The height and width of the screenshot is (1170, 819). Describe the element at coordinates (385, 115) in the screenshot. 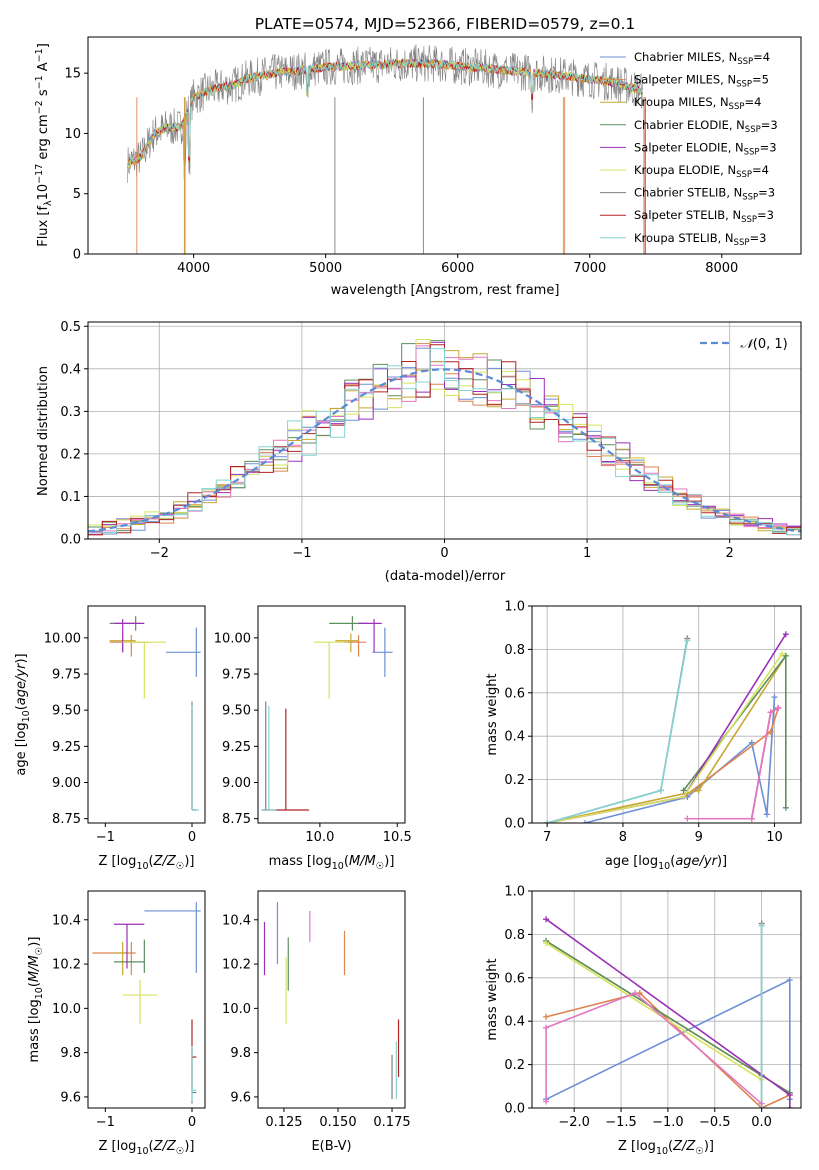

I see `spectrum-series` at that location.